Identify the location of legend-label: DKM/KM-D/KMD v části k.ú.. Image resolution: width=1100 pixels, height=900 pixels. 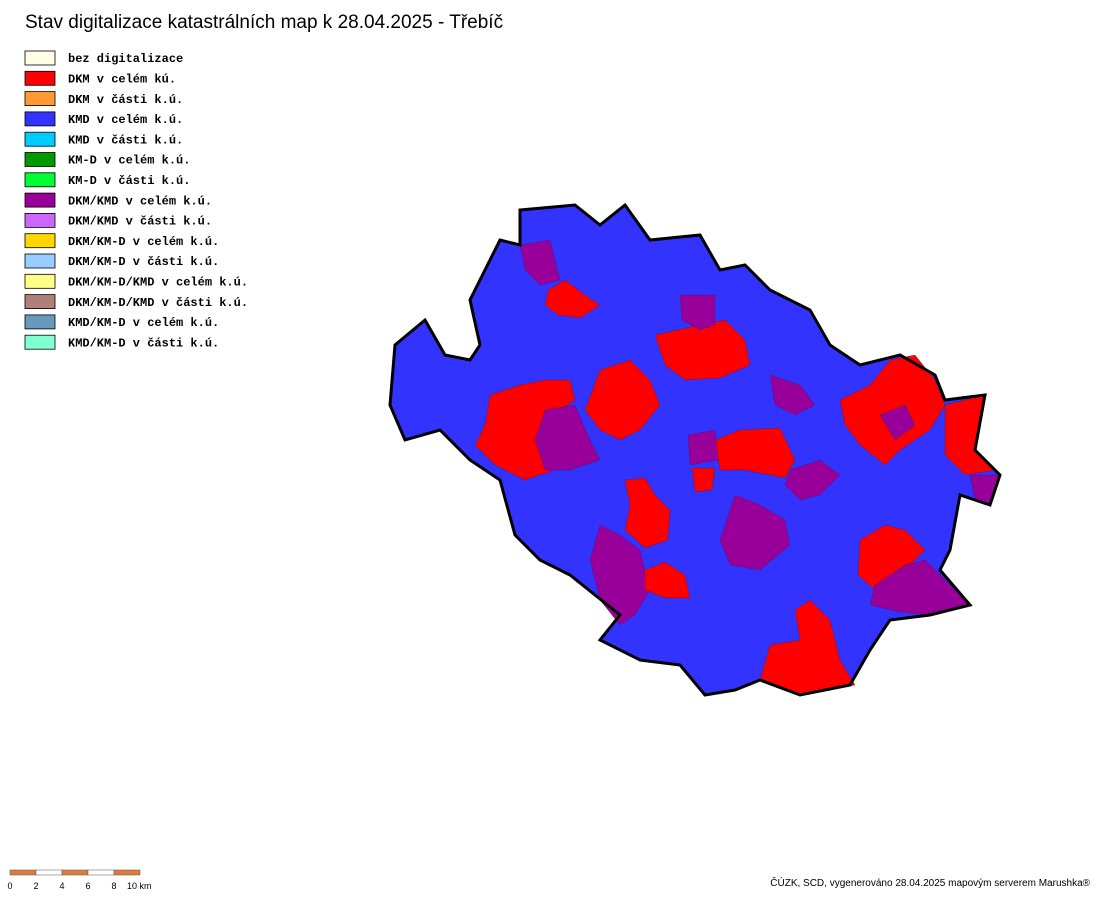
(158, 303).